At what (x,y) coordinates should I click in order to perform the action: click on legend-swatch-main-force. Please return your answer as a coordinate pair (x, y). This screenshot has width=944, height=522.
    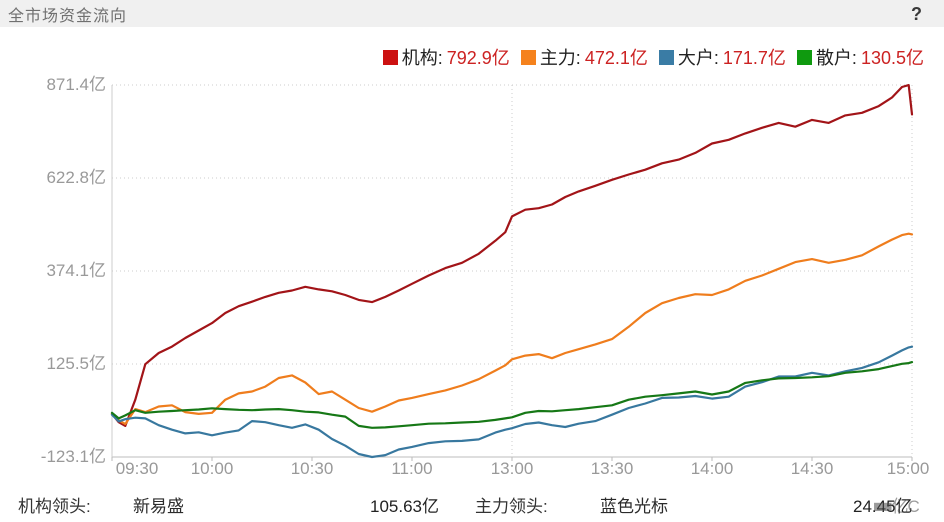
    Looking at the image, I should click on (528, 57).